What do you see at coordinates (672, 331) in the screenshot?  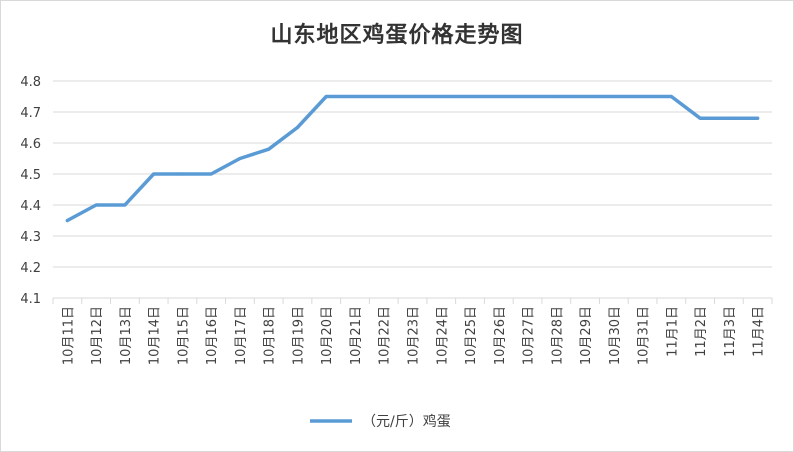 I see `x-tick-label: 11月1日` at bounding box center [672, 331].